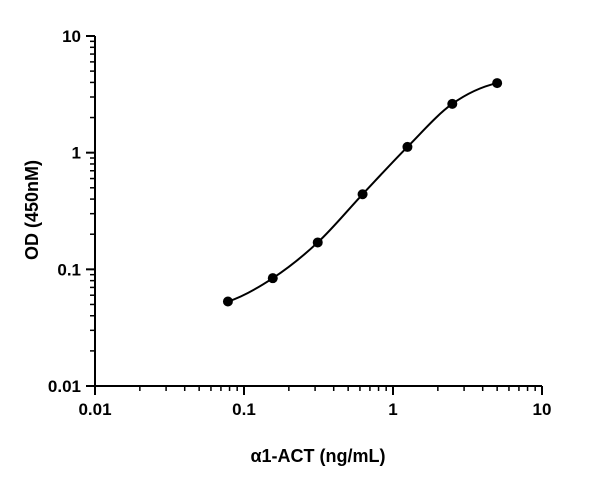 This screenshot has height=484, width=600. What do you see at coordinates (315, 402) in the screenshot?
I see `x-axis: 0.01 0.1 1 10` at bounding box center [315, 402].